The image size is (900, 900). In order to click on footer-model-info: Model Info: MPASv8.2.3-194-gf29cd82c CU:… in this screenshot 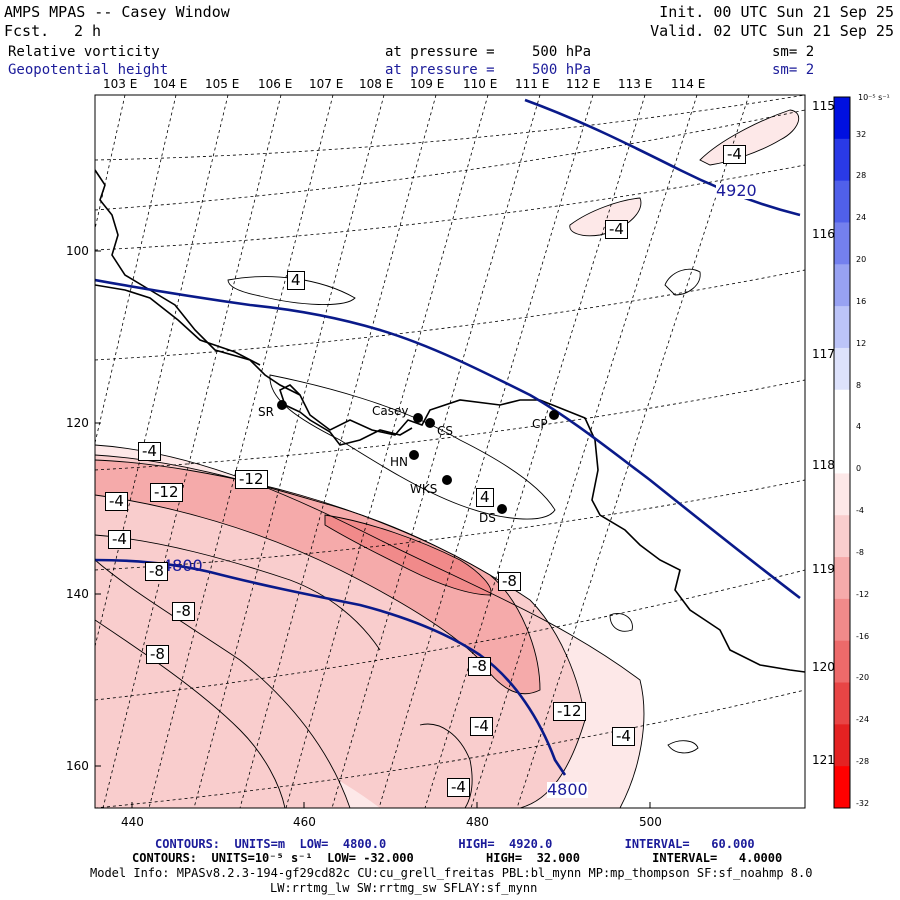, I will do `click(451, 873)`.